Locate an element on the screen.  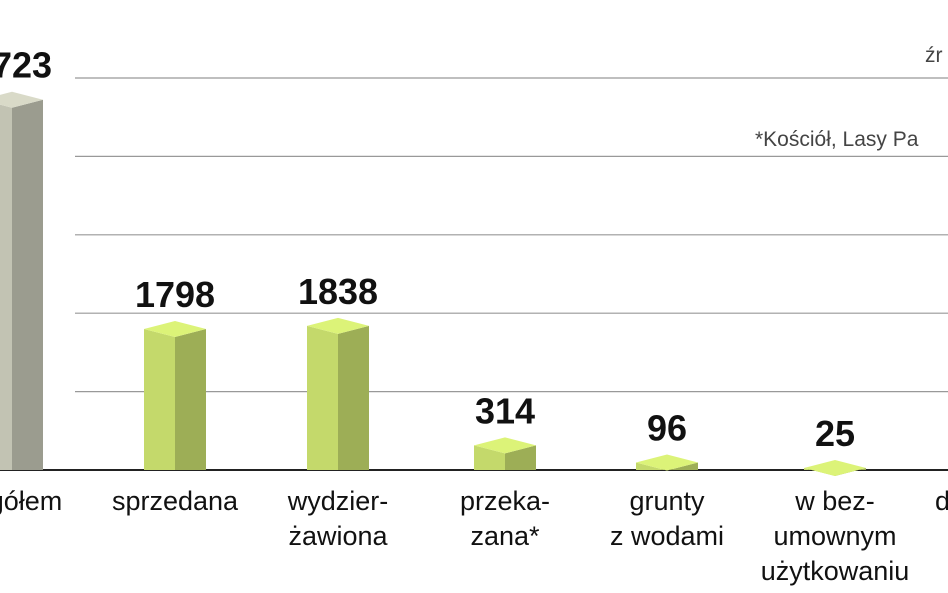
value-label: 314 is located at coordinates (505, 410).